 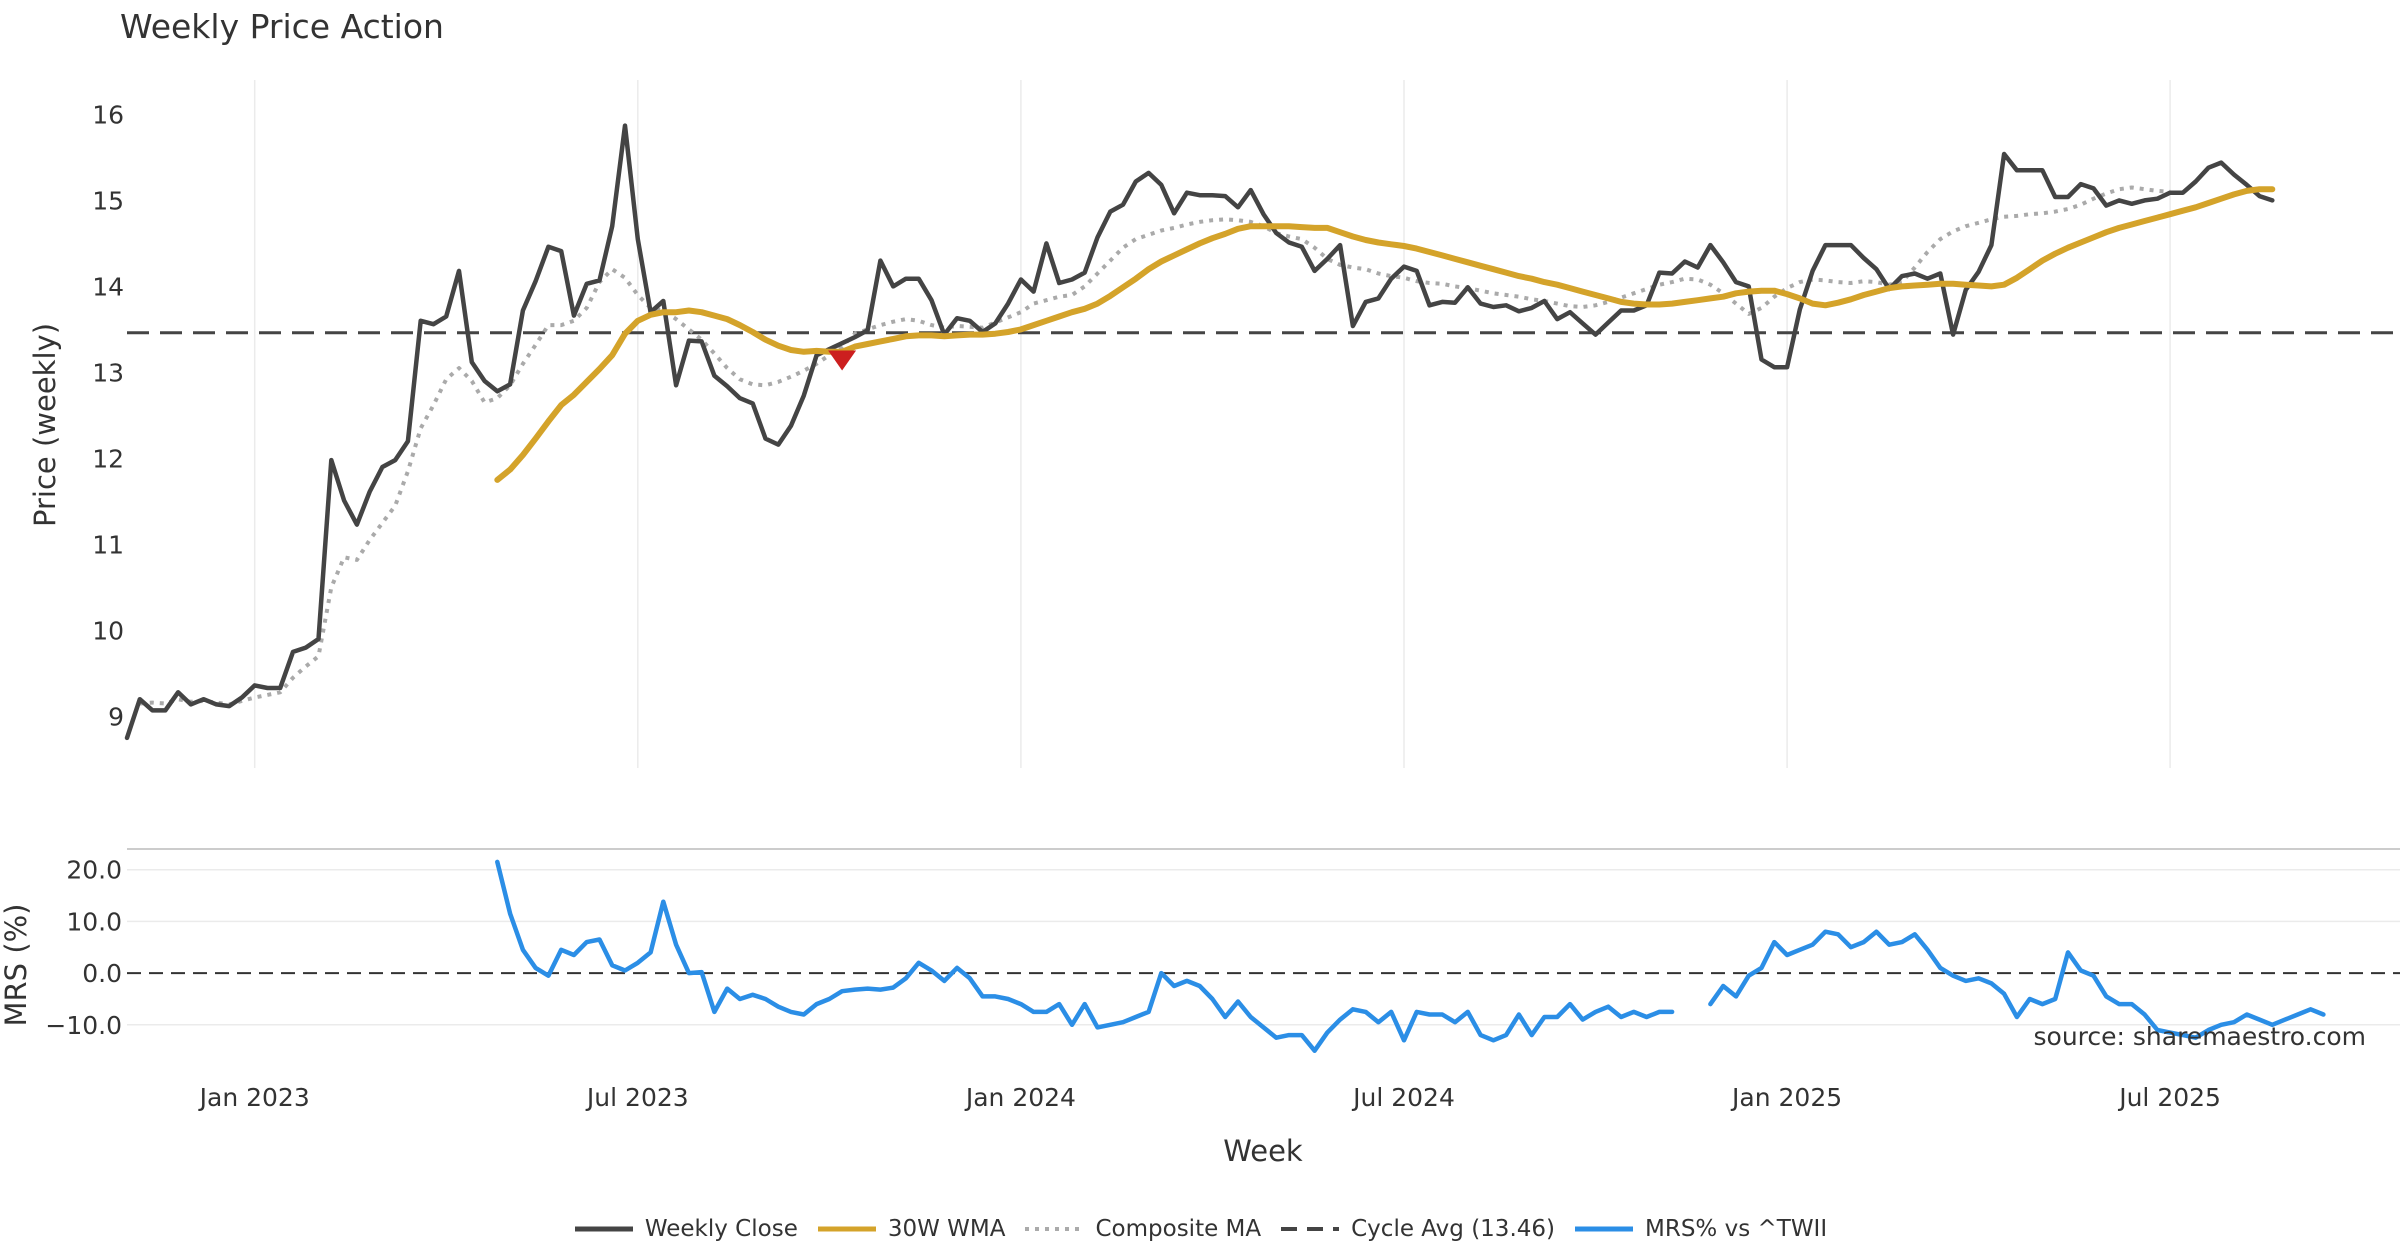 I want to click on x-tick-jul-2023: Jul 2023, so click(x=637, y=1097).